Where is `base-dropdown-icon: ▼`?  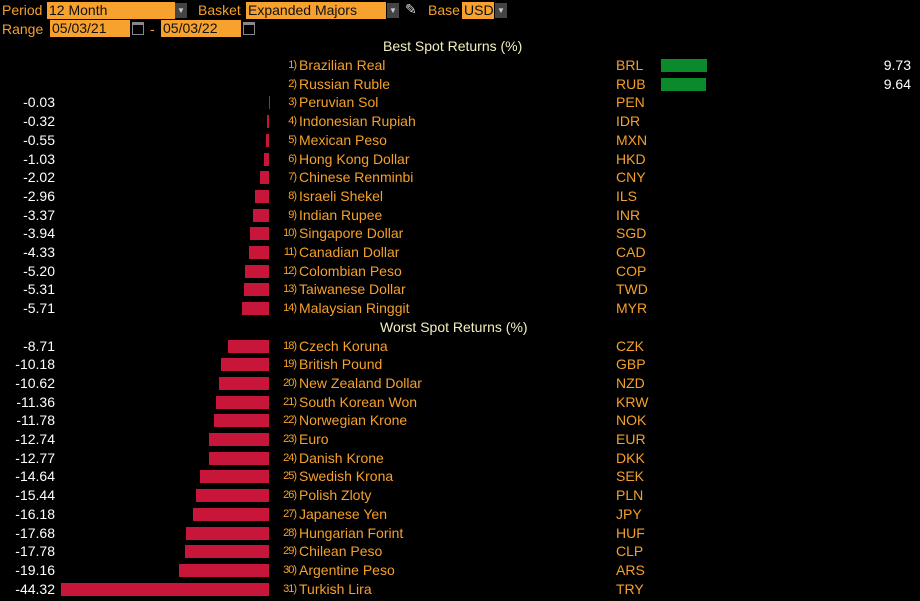
base-dropdown-icon: ▼ is located at coordinates (501, 10).